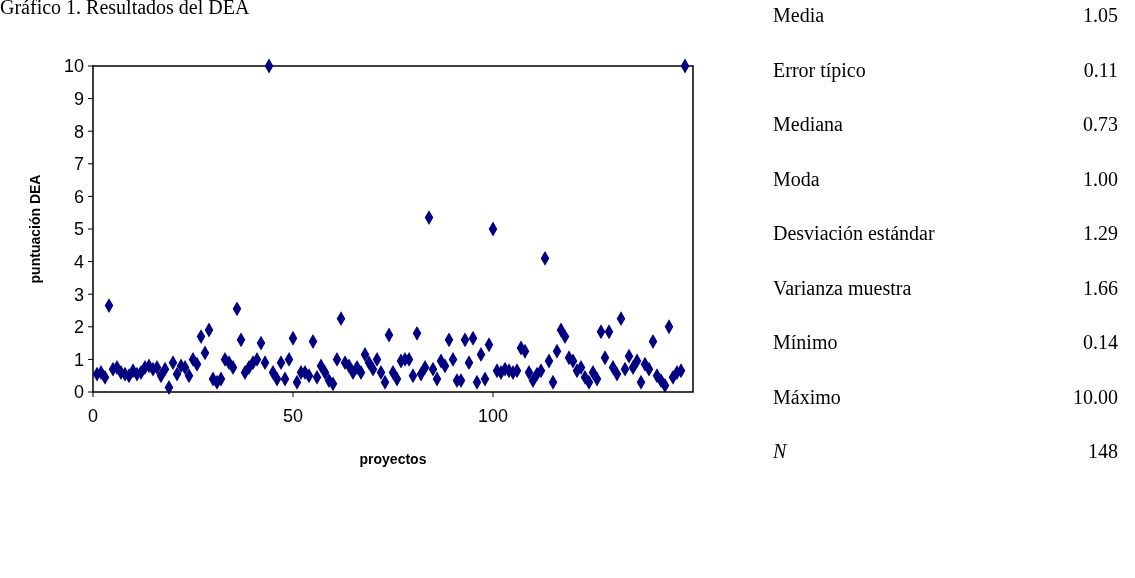 The image size is (1135, 578). Describe the element at coordinates (78, 392) in the screenshot. I see `y-tick-label: 0` at that location.